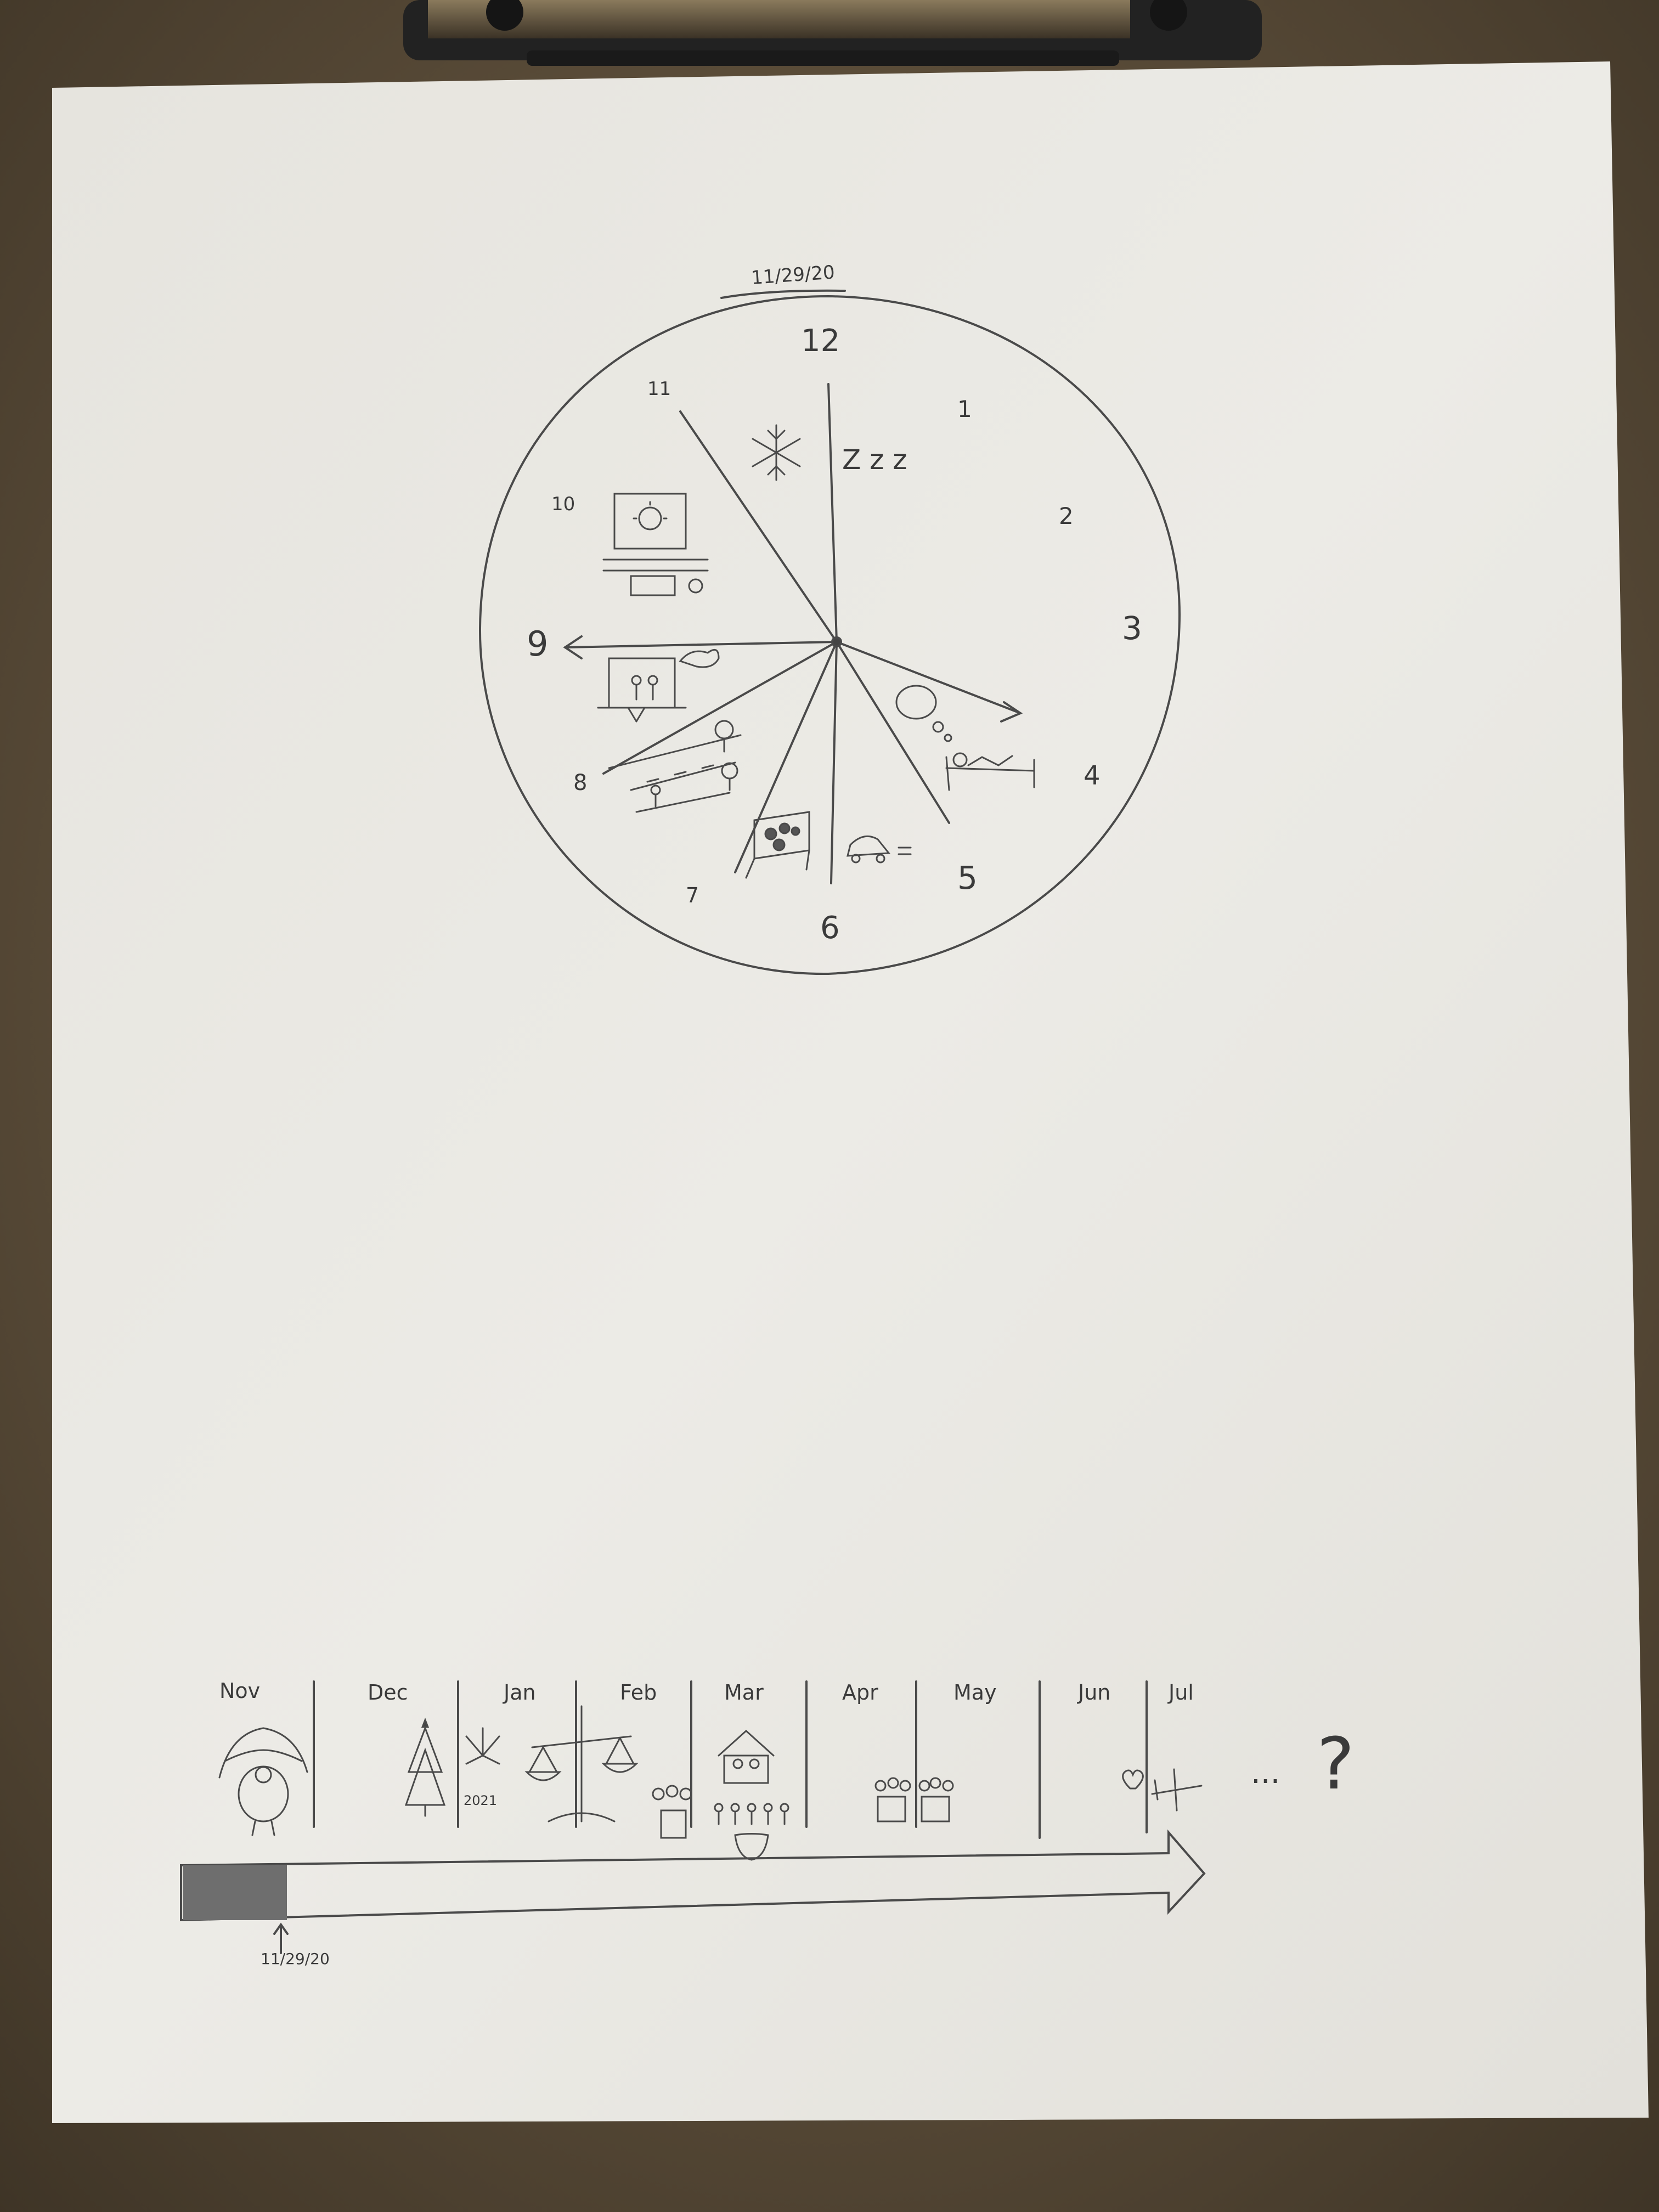 The image size is (1659, 2212). Describe the element at coordinates (656, 544) in the screenshot. I see `computer-icon` at that location.